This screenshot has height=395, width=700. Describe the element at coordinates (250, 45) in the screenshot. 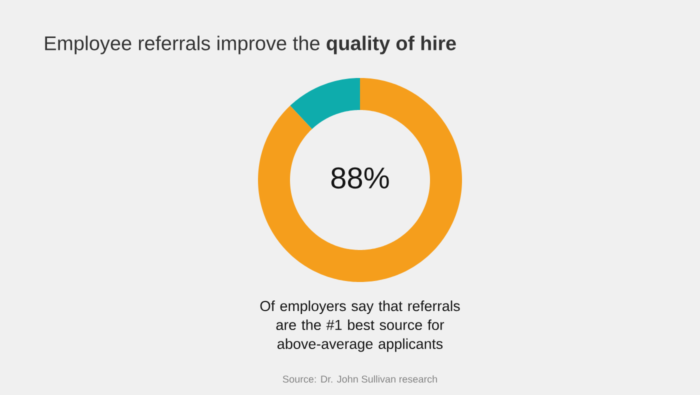

I see `chart-title: Employee referrals improve the quality of hire` at that location.